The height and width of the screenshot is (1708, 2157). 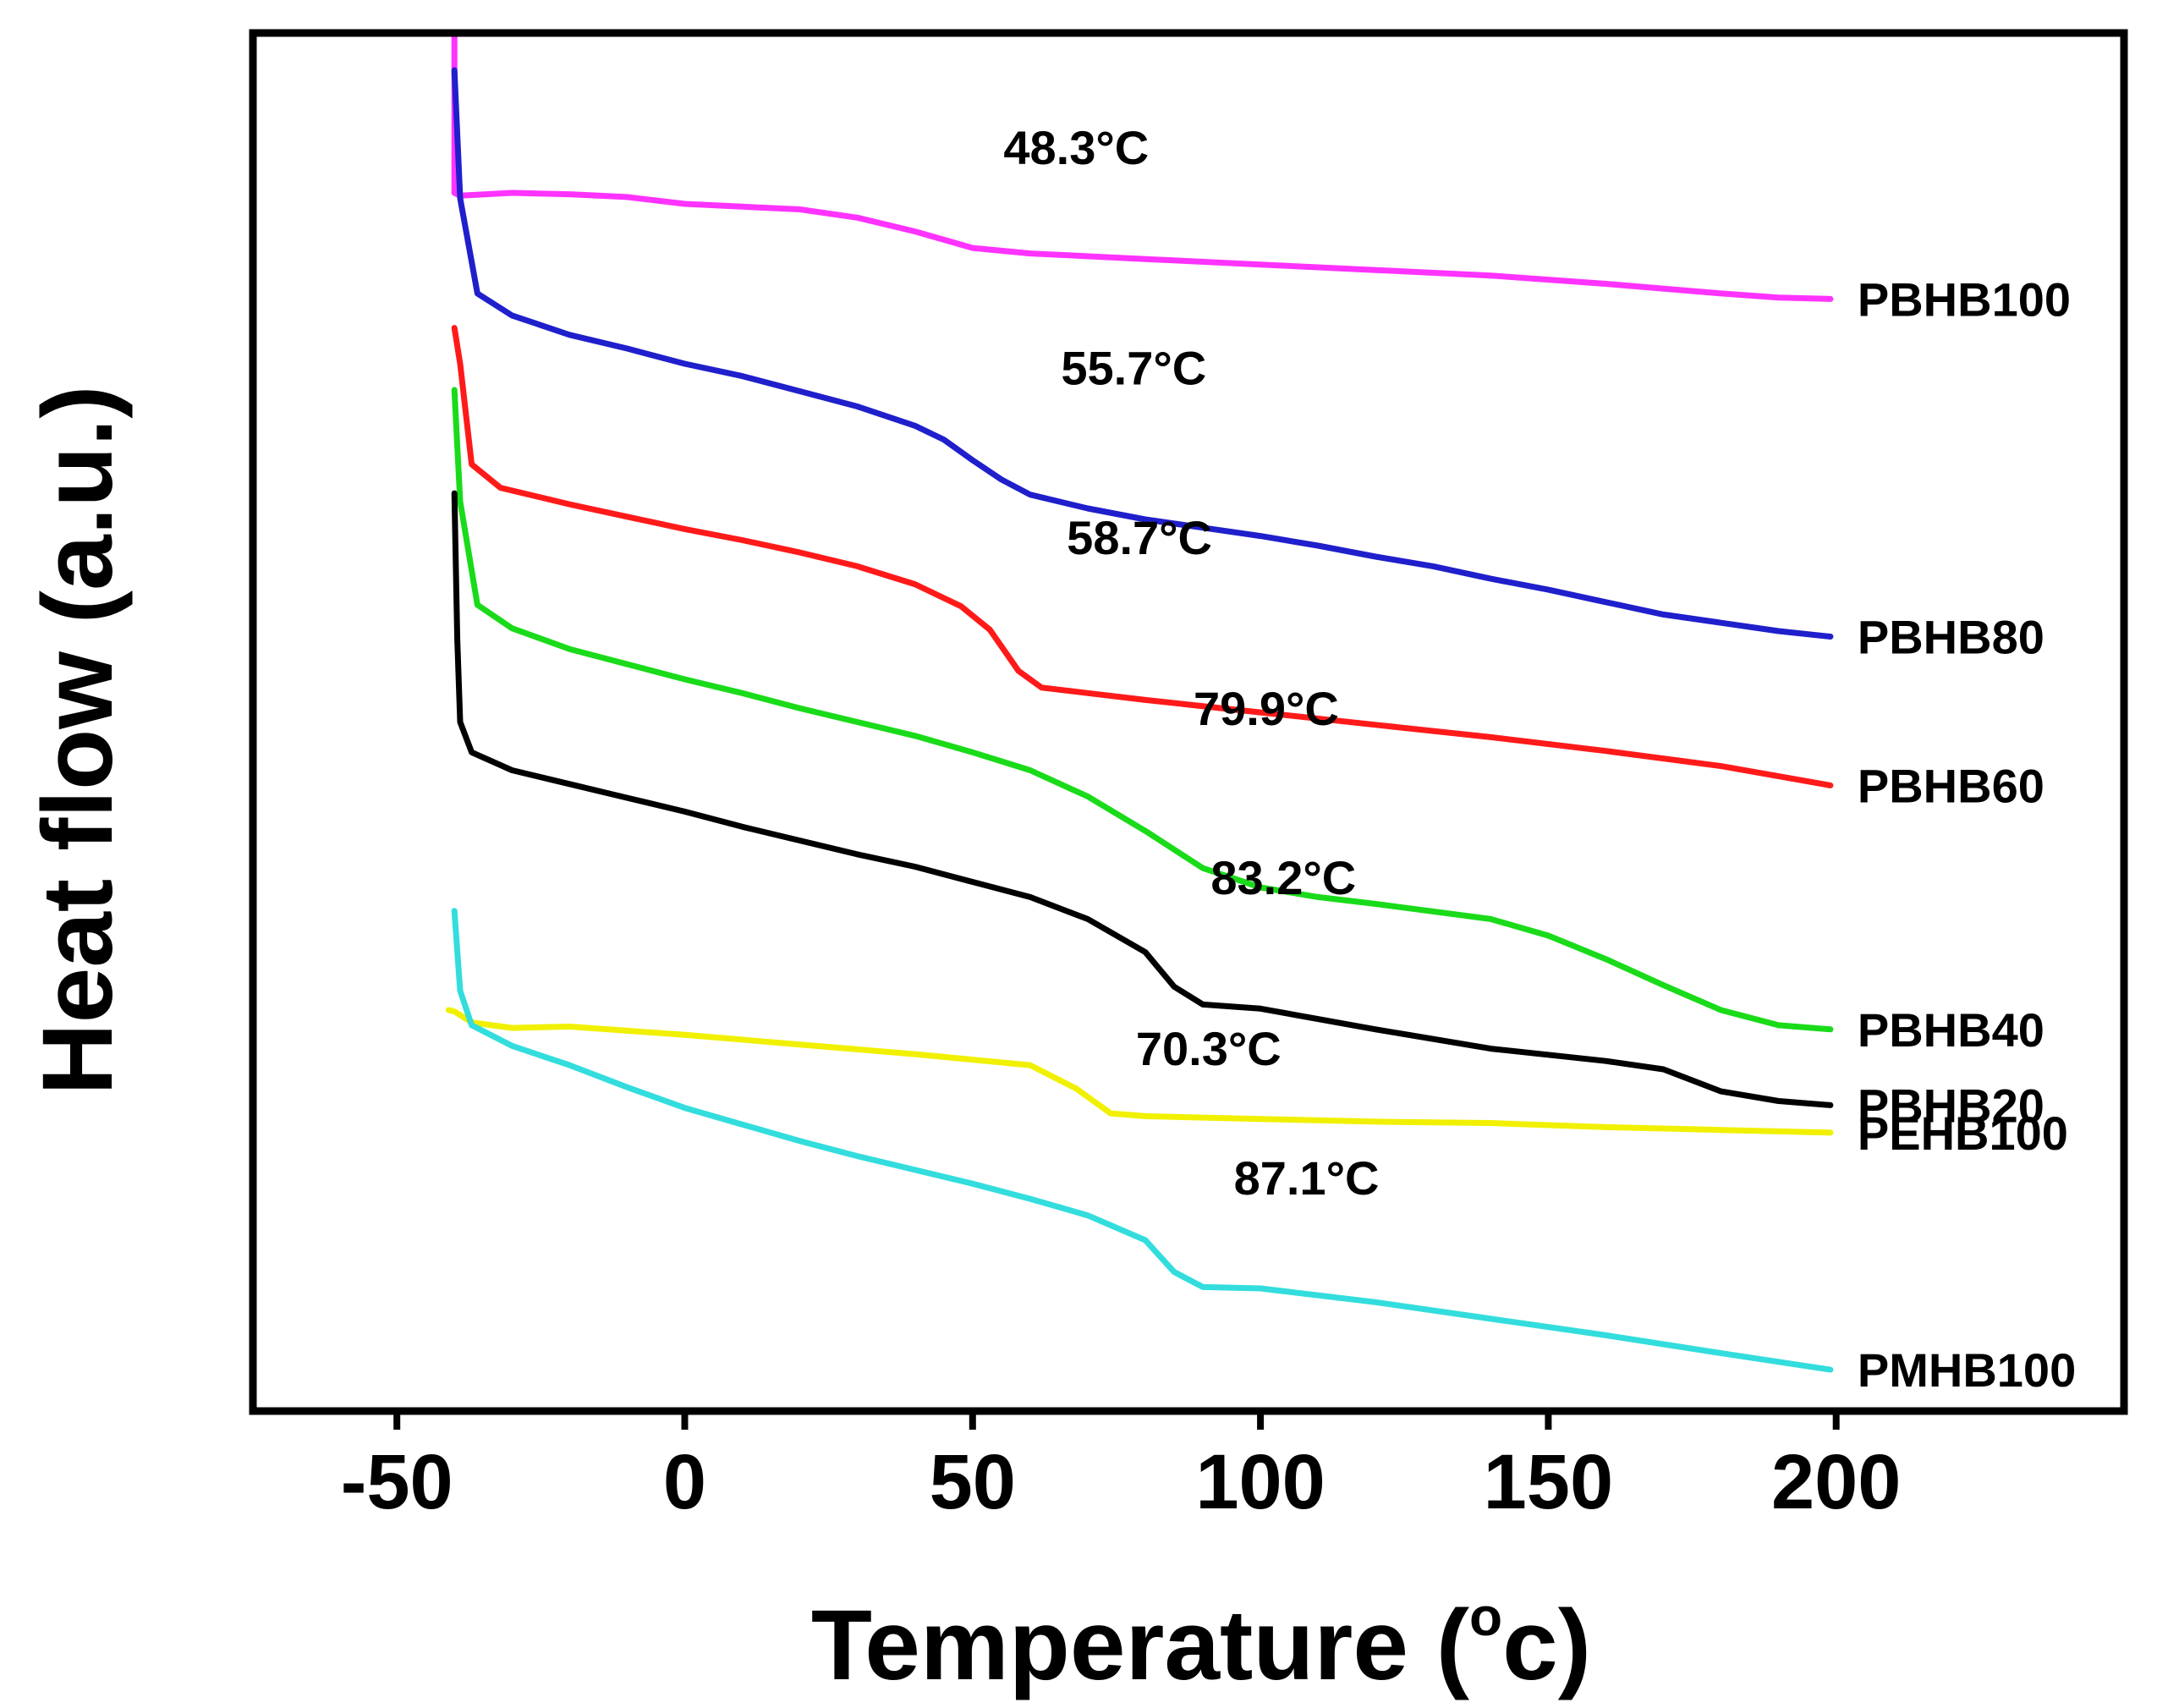 What do you see at coordinates (1967, 1370) in the screenshot?
I see `series-label-pmhb100: PMHB100` at bounding box center [1967, 1370].